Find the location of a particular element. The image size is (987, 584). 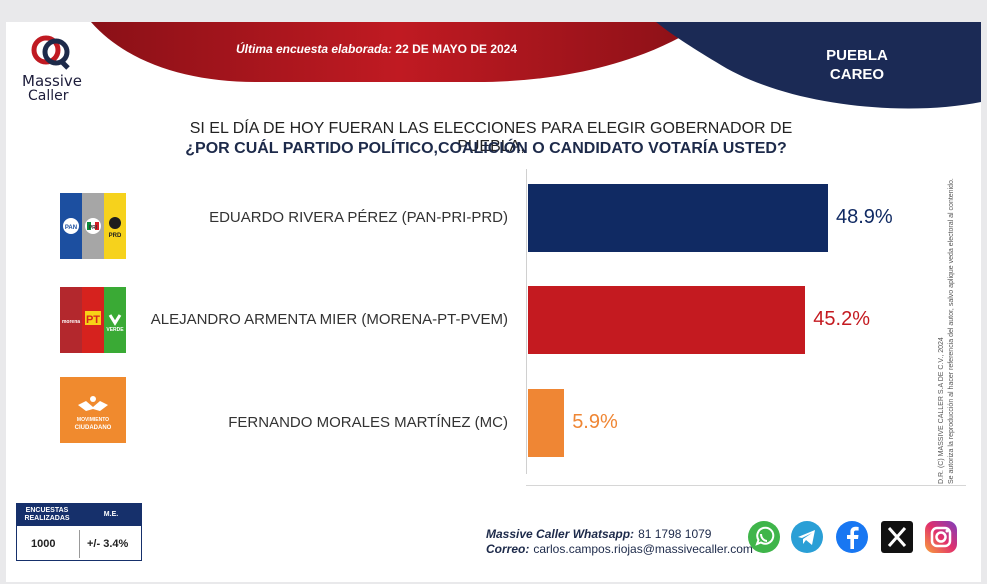

red-banner-shape is located at coordinates (398, 52).